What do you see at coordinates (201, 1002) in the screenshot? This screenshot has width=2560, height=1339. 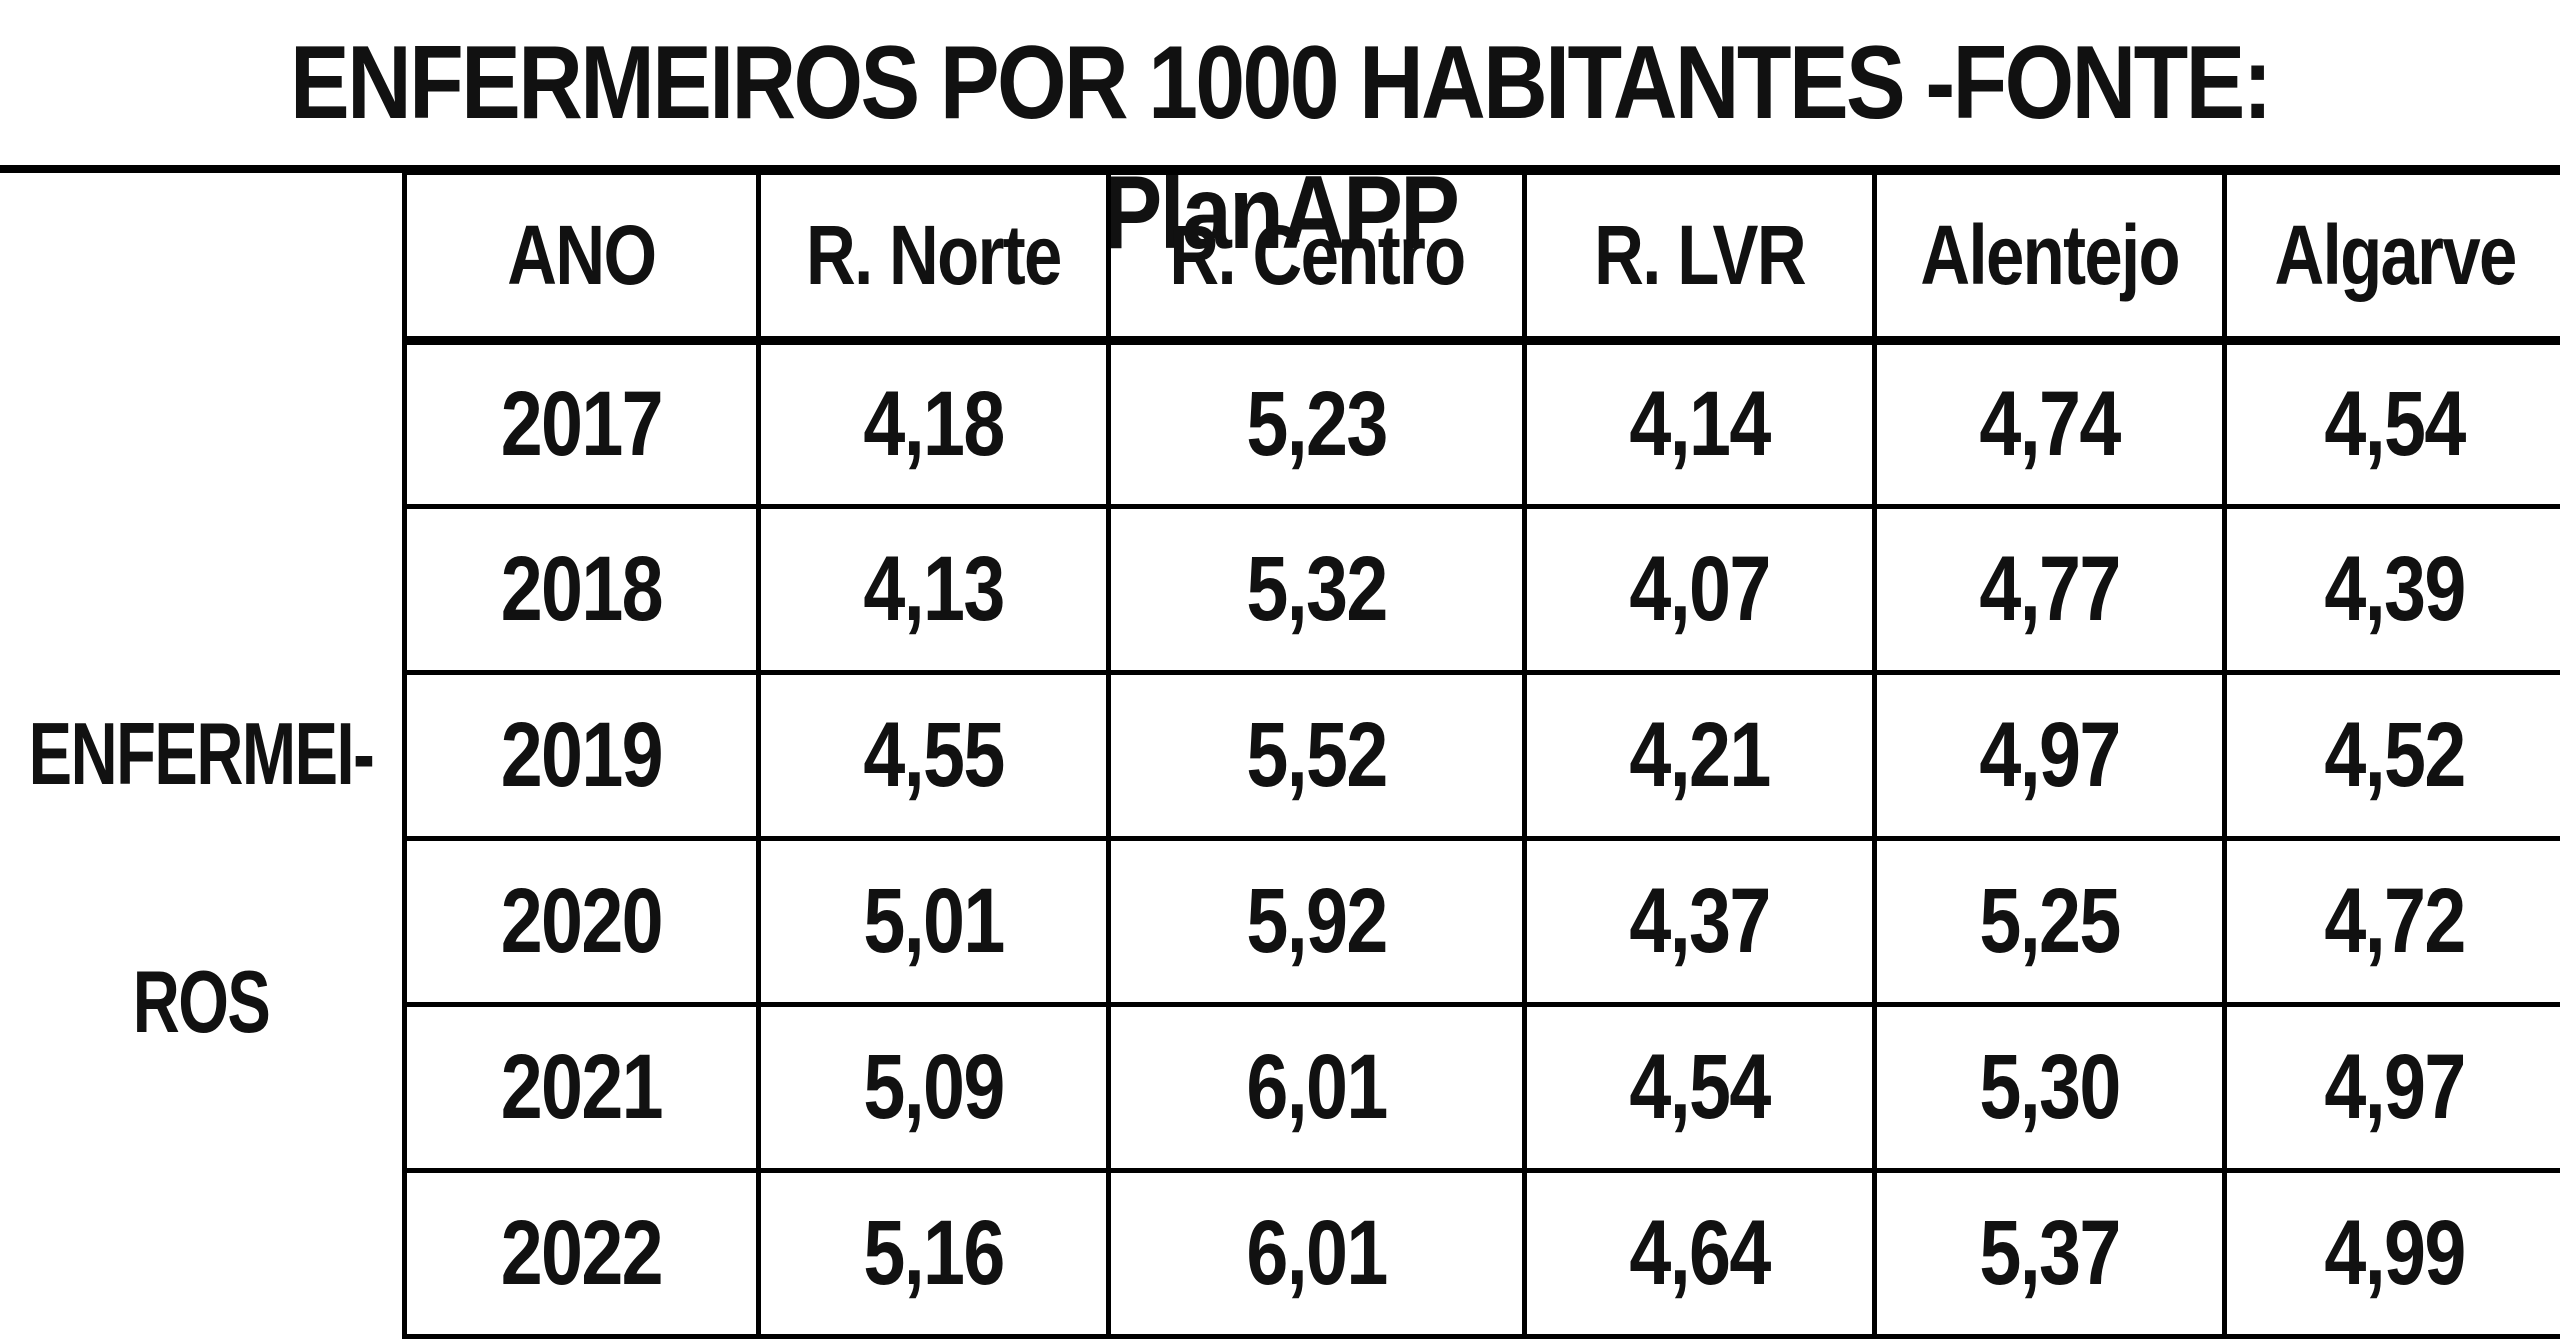 I see `row-group-label-line-2: ROS` at bounding box center [201, 1002].